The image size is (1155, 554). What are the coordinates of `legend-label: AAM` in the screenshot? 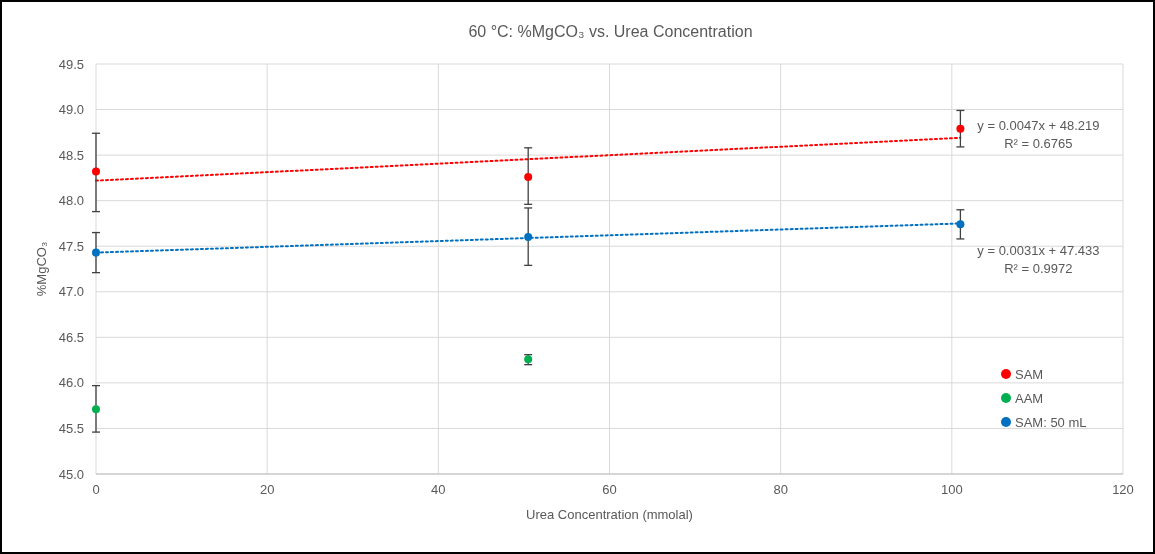 It's located at (1029, 398).